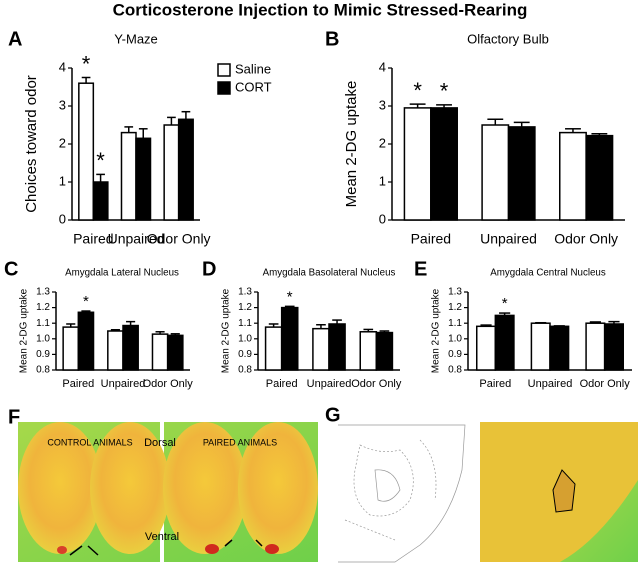  What do you see at coordinates (136, 38) in the screenshot?
I see `chart-title: Y-Maze` at bounding box center [136, 38].